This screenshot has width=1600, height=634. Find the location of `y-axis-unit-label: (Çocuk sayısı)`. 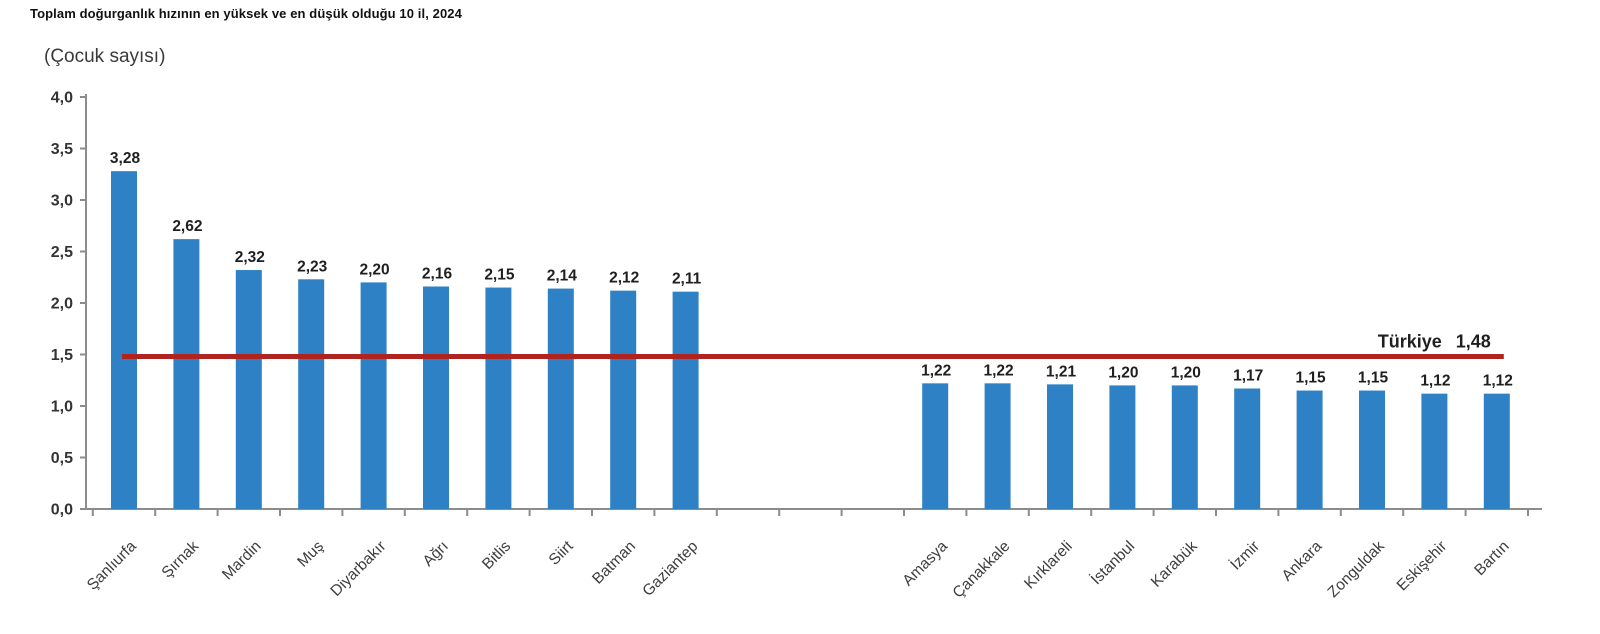

y-axis-unit-label: (Çocuk sayısı) is located at coordinates (105, 56).